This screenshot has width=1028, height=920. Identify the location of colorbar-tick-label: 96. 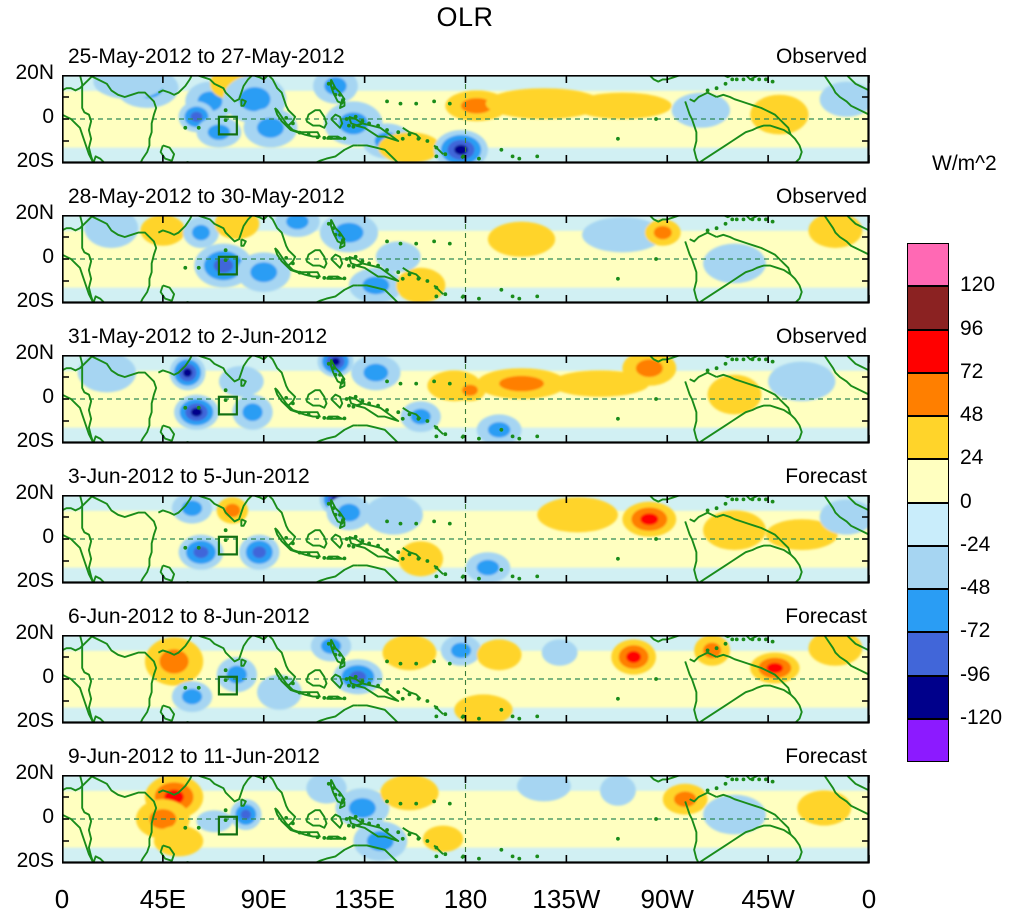
(972, 328).